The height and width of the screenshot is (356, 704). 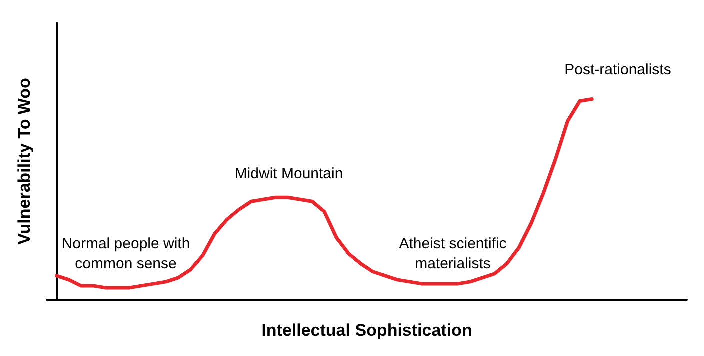 What do you see at coordinates (24, 161) in the screenshot?
I see `y-axis-title: Vulnerability To Woo` at bounding box center [24, 161].